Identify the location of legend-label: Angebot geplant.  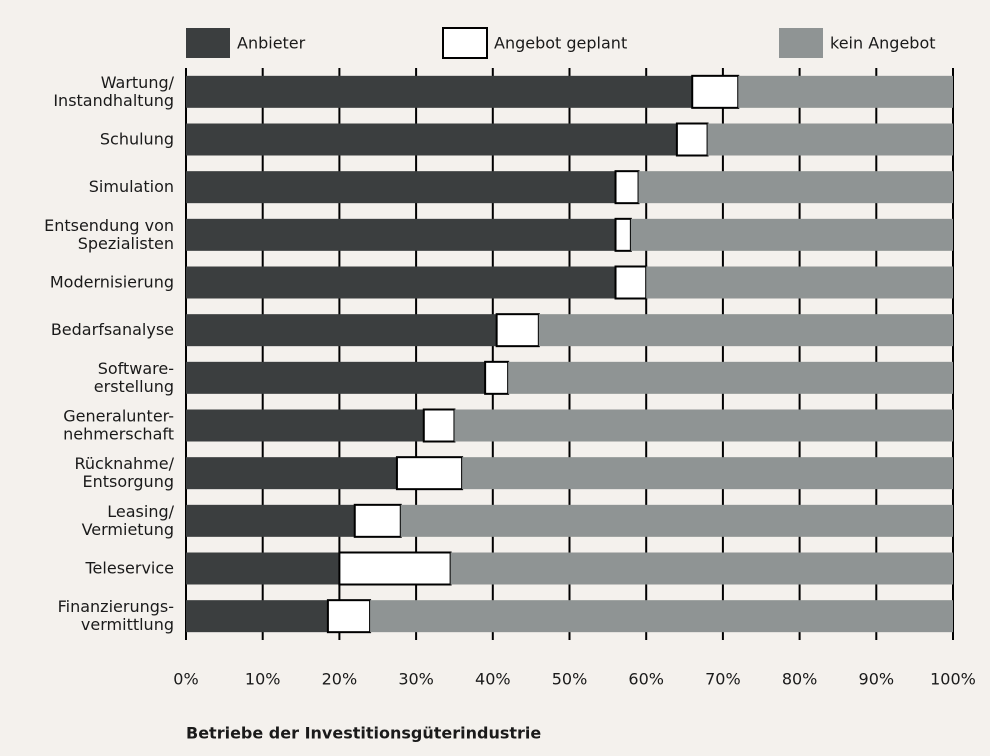
(560, 43).